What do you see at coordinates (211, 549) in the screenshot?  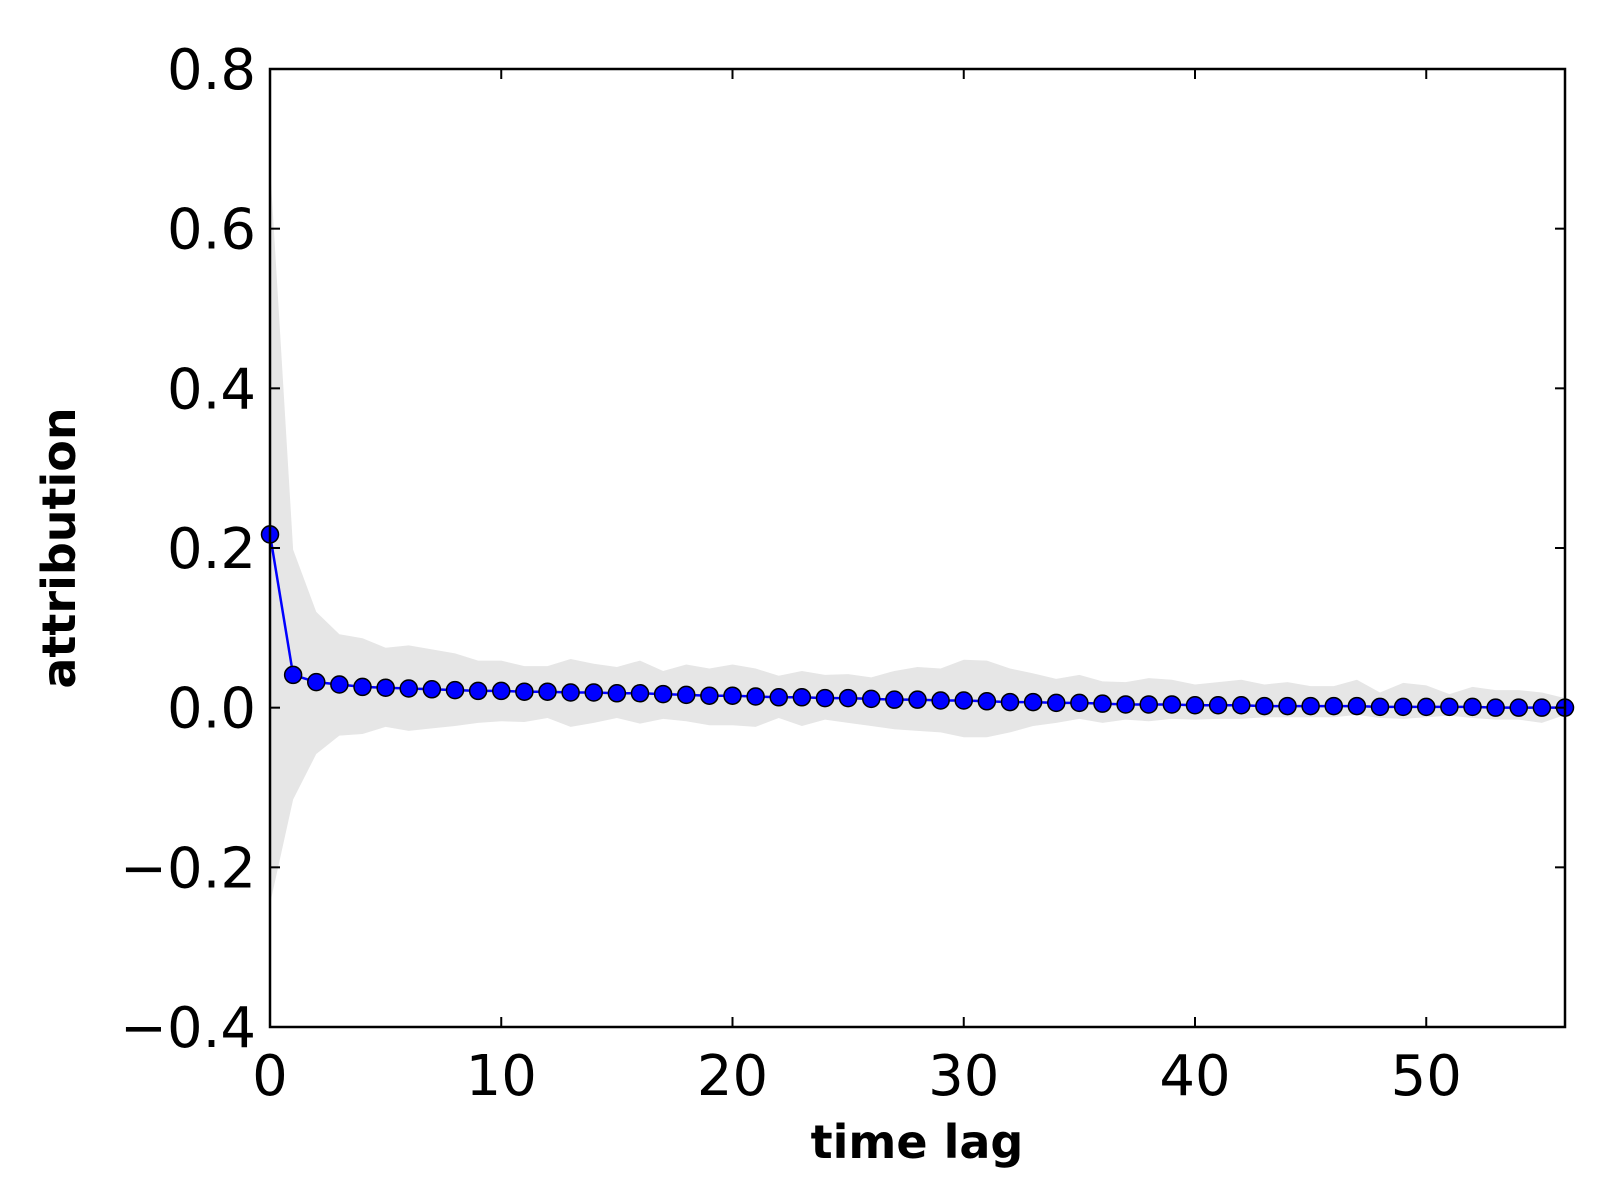 I see `y-tick-label: 0.2` at bounding box center [211, 549].